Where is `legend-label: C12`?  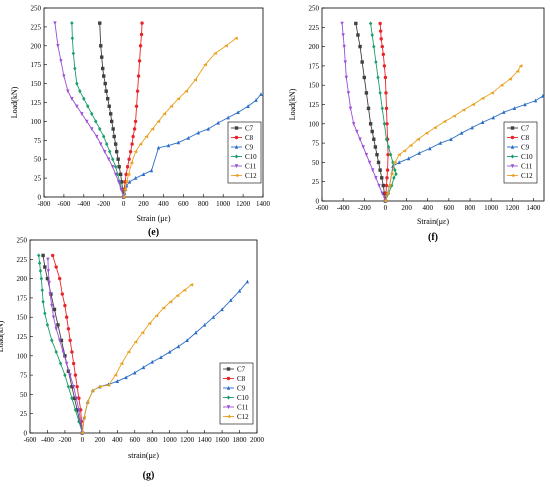 legend-label: C12 is located at coordinates (251, 176).